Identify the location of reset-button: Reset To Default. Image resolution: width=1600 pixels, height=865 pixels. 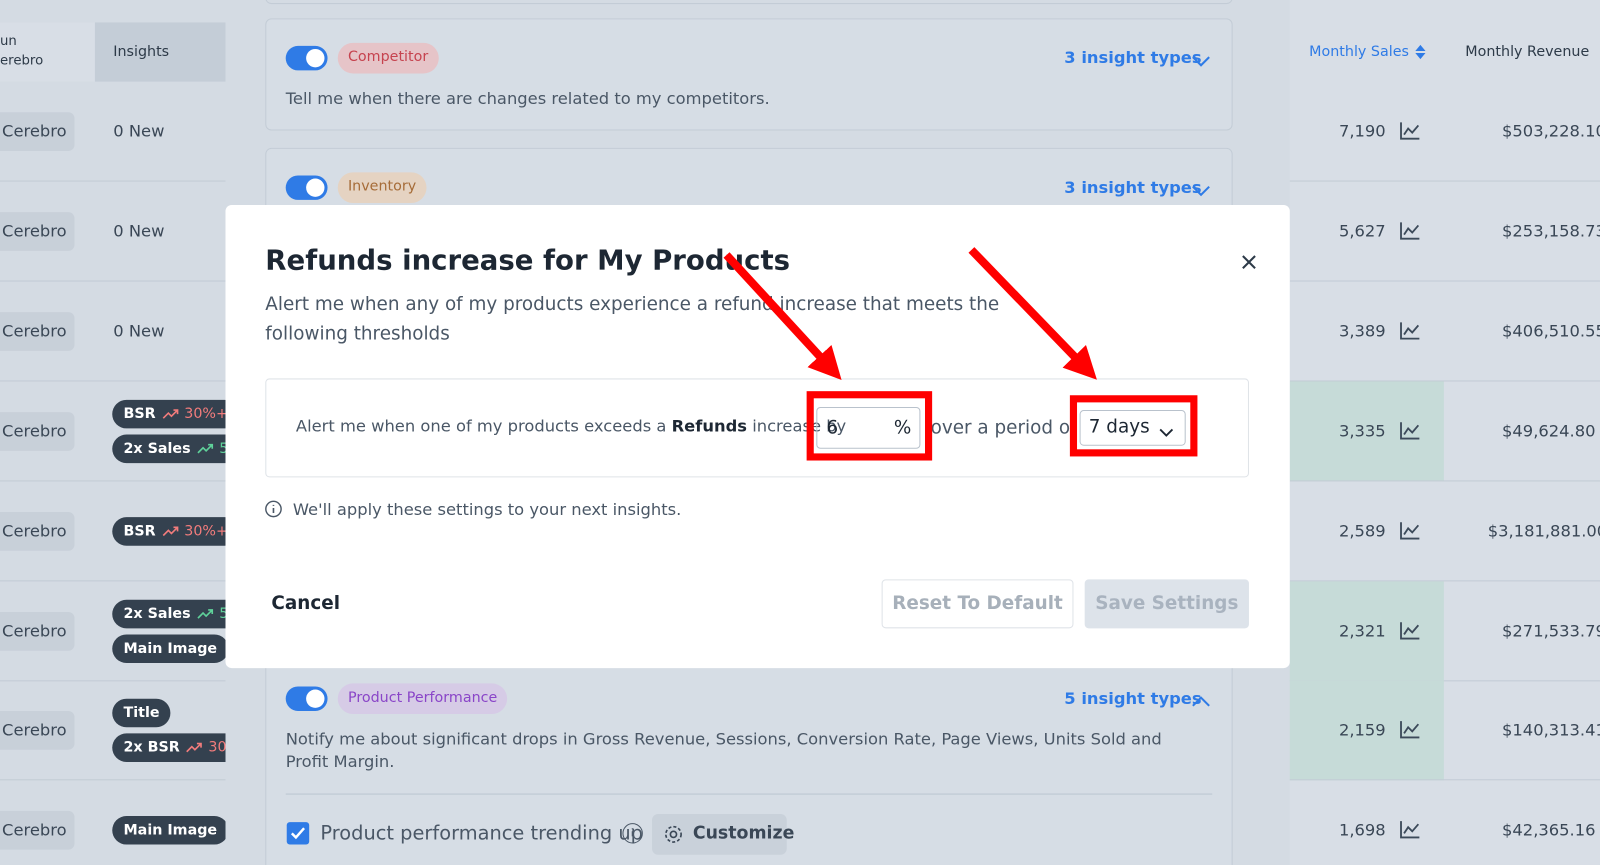
(977, 604).